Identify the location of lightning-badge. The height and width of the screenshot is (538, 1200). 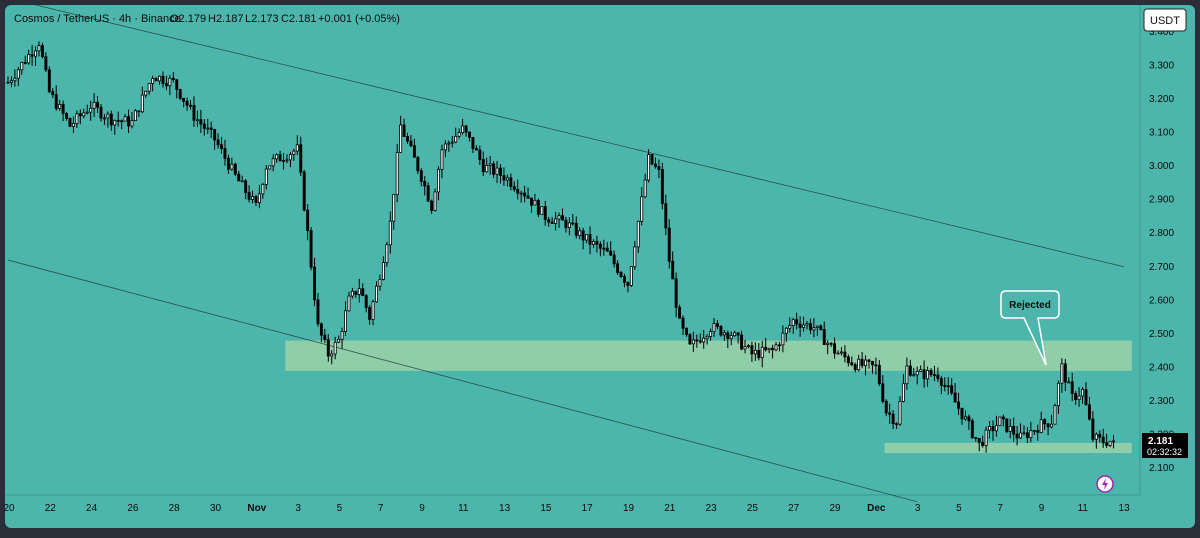
(1105, 484).